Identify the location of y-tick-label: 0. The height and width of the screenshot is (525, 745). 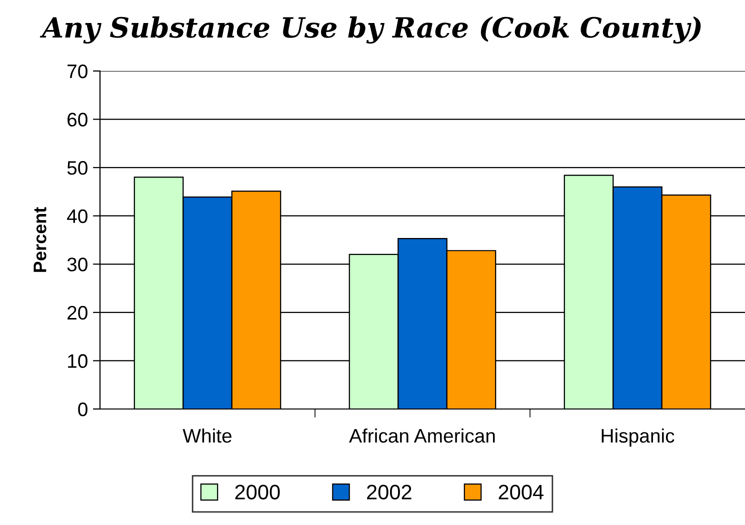
(83, 409).